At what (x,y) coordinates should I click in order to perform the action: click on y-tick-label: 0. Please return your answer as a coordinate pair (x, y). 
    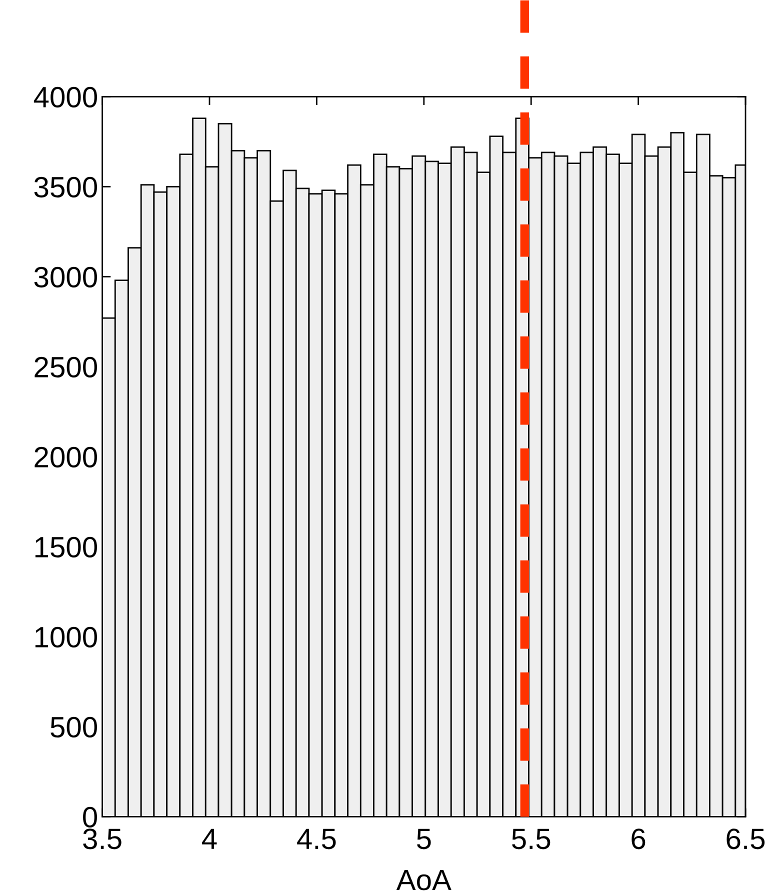
    Looking at the image, I should click on (90, 817).